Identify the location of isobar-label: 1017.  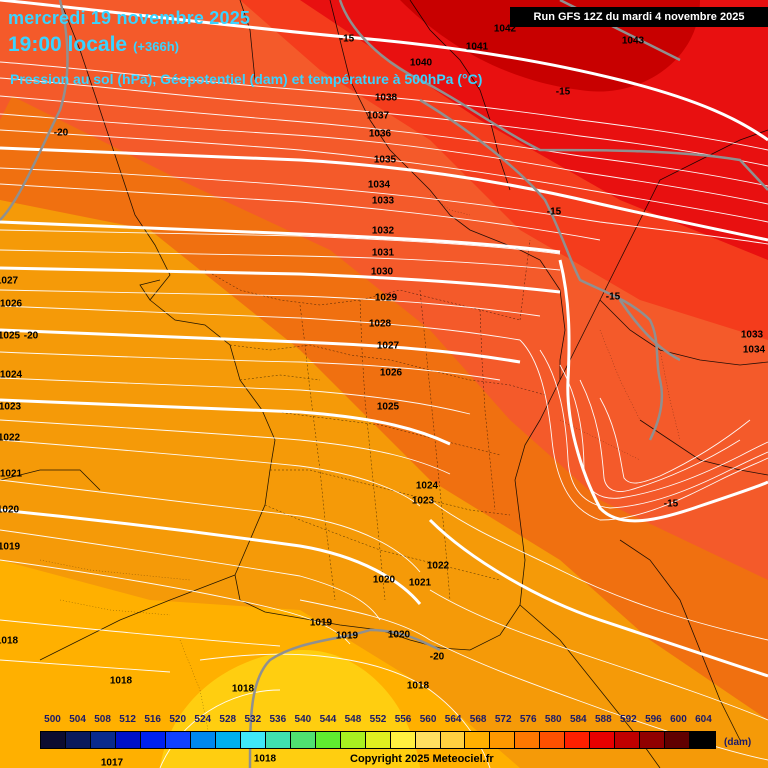
(112, 762).